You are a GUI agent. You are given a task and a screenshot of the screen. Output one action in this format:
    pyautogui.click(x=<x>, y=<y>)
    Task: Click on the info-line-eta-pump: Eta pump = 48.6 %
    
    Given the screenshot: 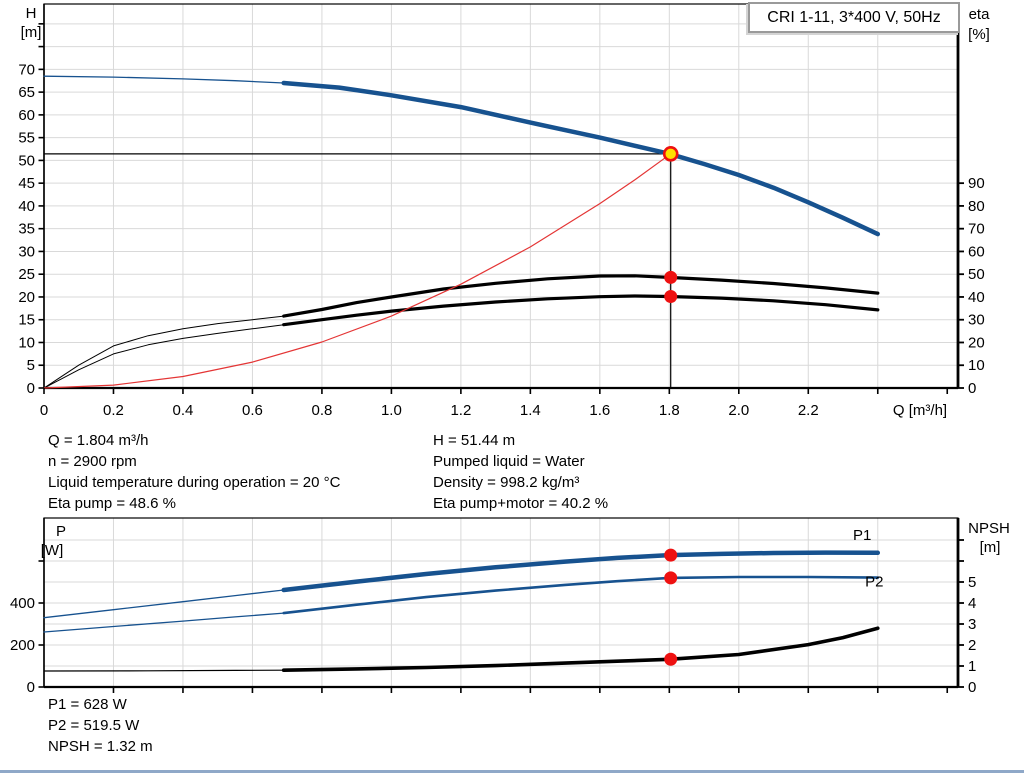 What is the action you would take?
    pyautogui.click(x=112, y=503)
    